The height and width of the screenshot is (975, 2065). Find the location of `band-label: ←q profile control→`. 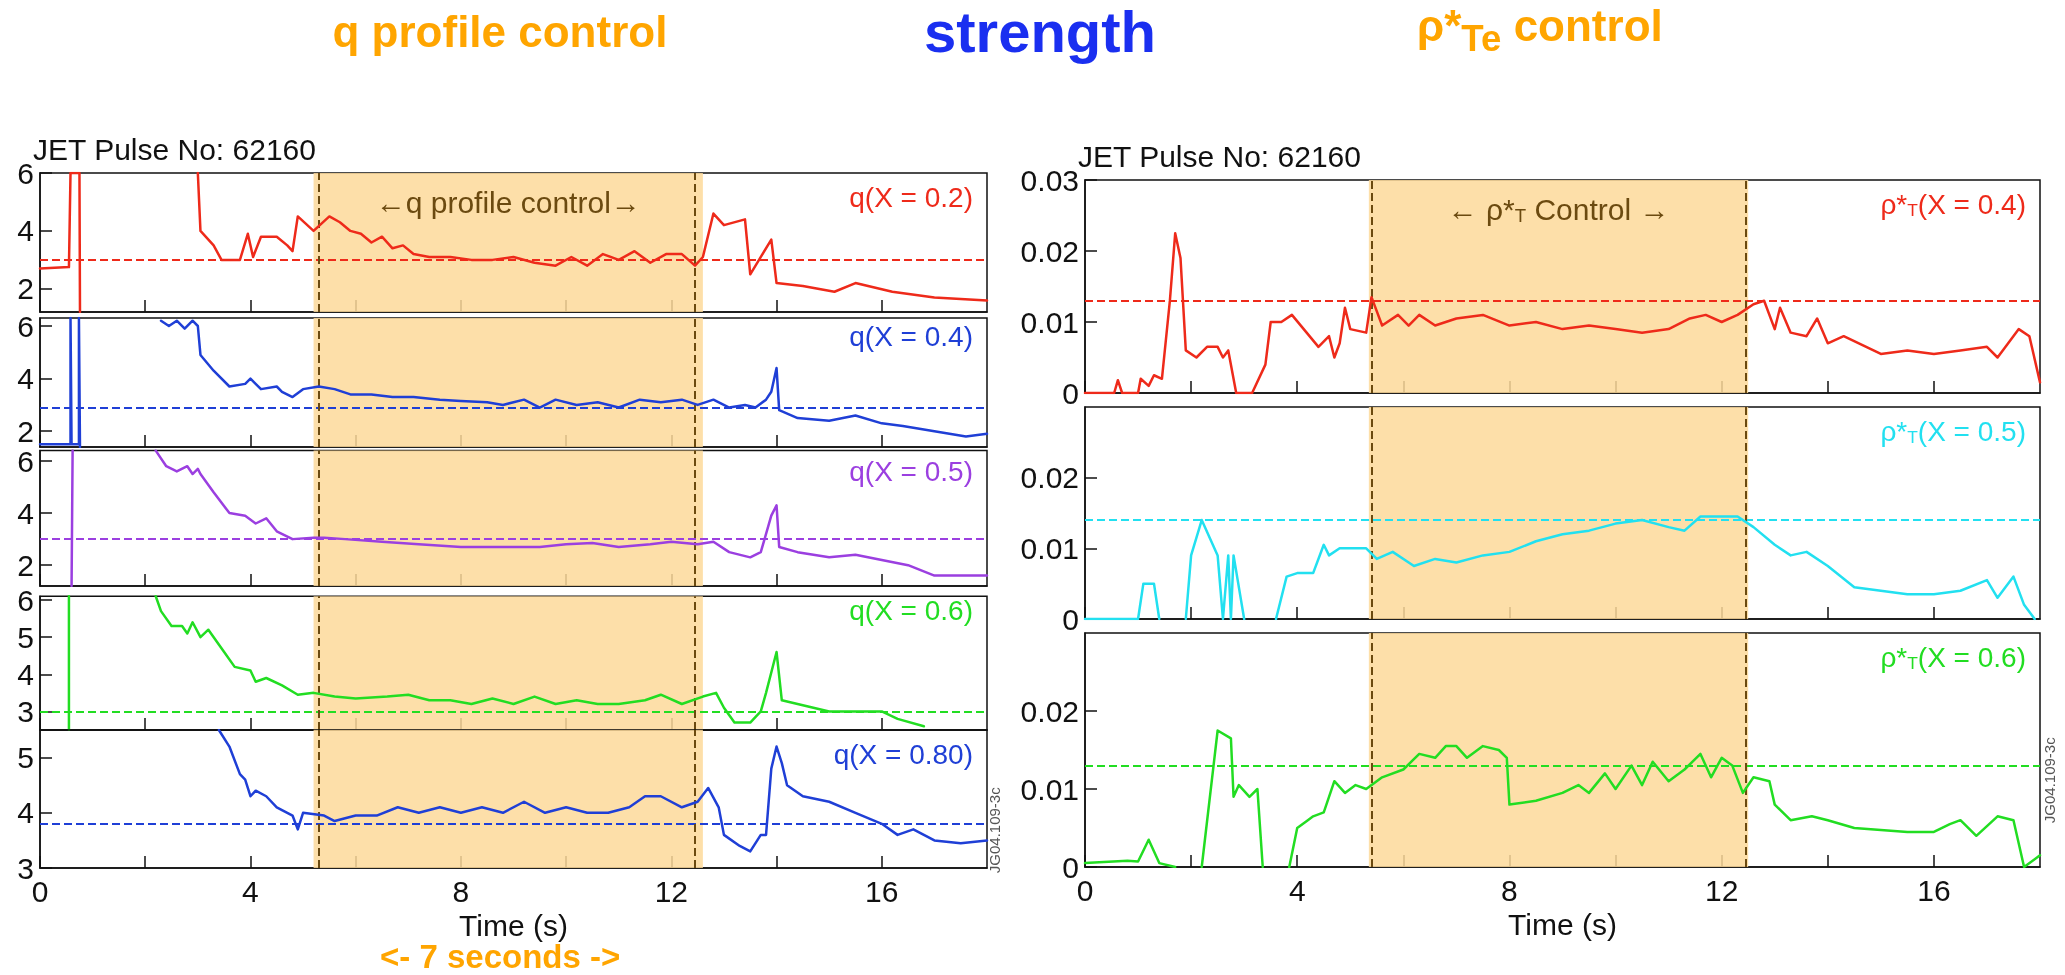

band-label: ←q profile control→ is located at coordinates (508, 202).